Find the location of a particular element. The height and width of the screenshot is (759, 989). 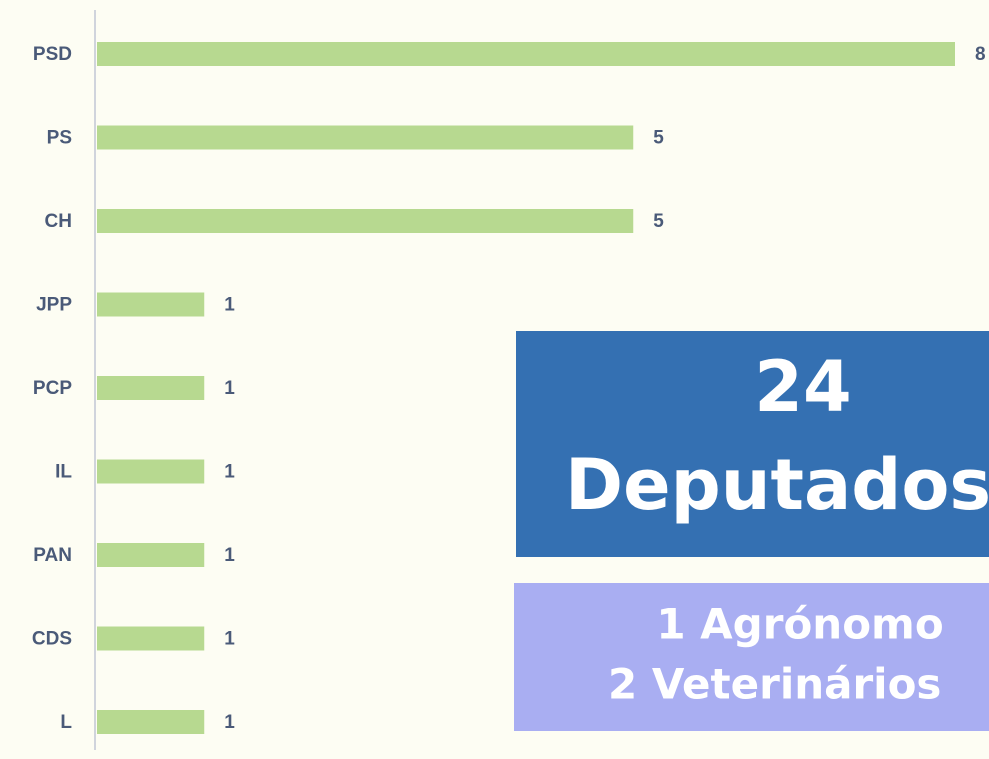

category-label: PS is located at coordinates (59, 138).